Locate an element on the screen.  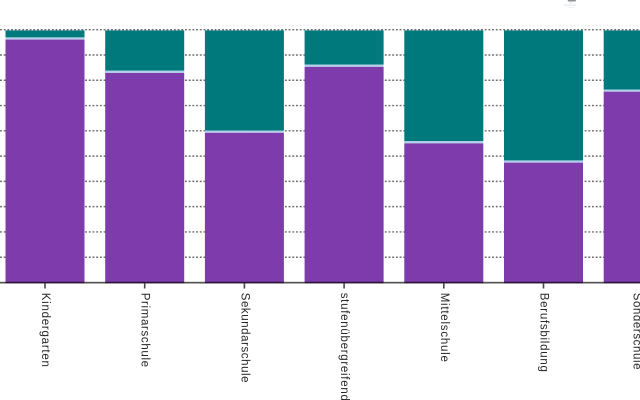
svg-text: stufenübergreifende Schulen is located at coordinates (344, 346).